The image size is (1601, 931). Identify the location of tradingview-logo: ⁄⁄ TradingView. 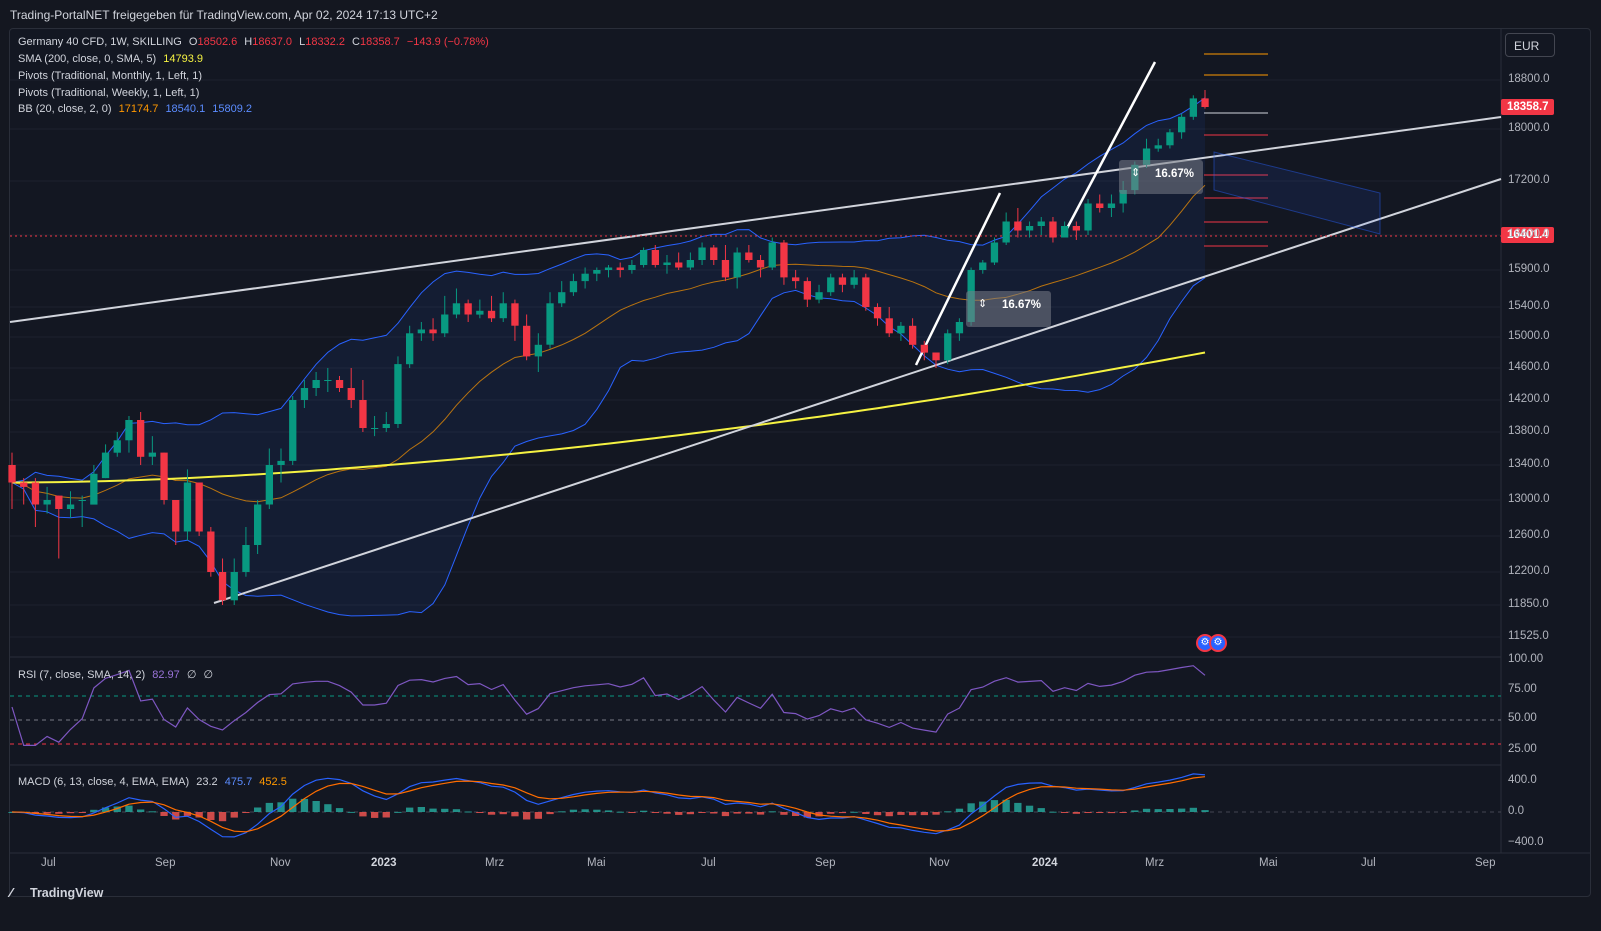
(56, 892).